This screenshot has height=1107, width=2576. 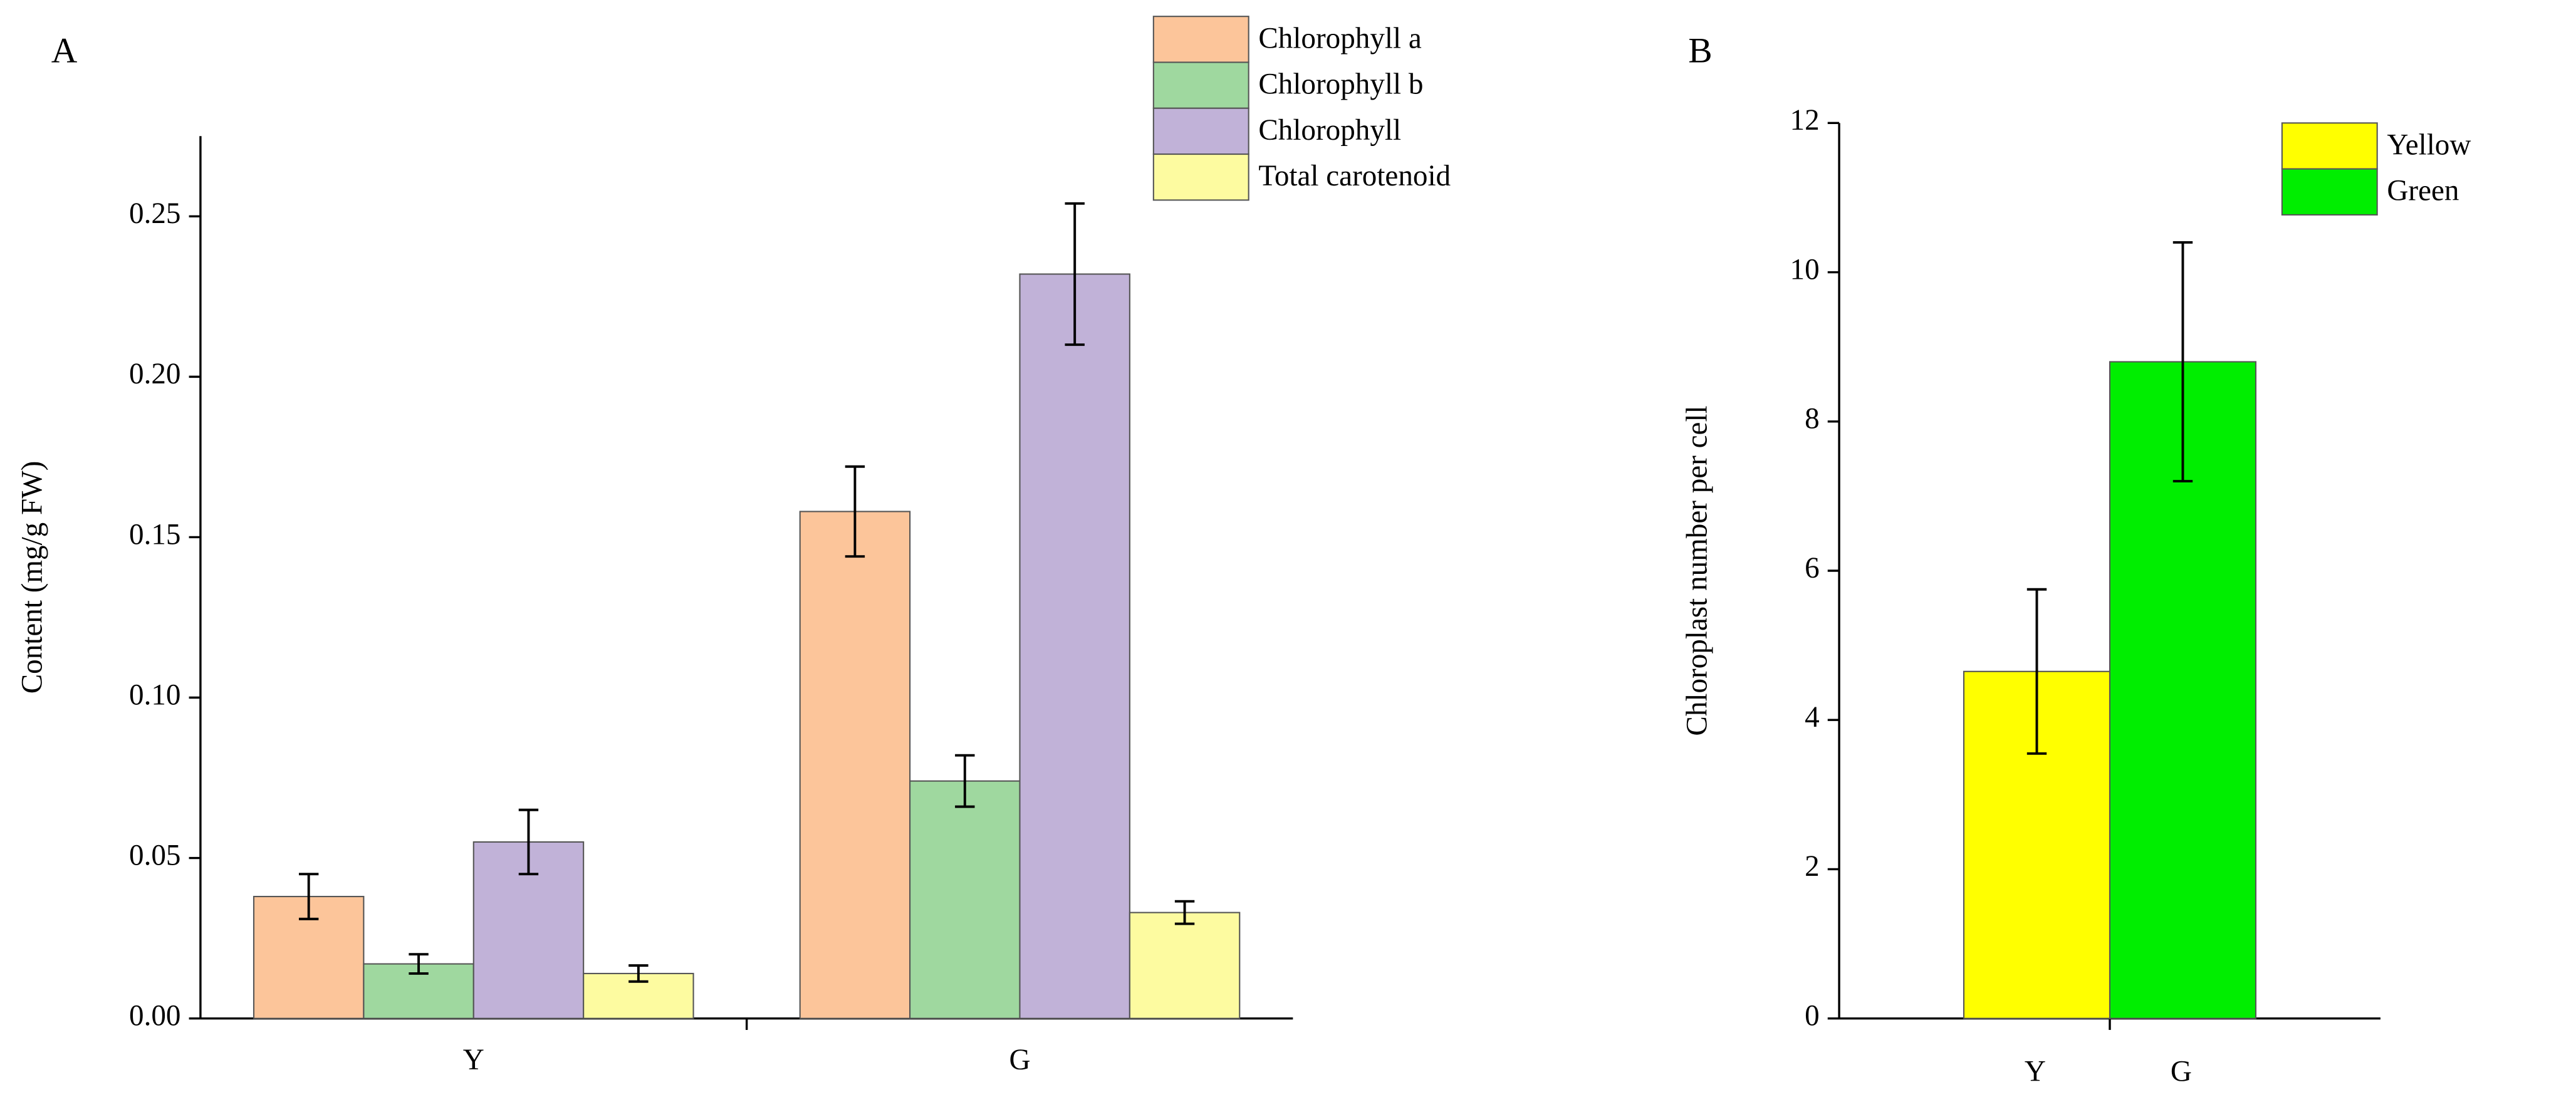 I want to click on y-tick-label: 0.05, so click(x=154, y=855).